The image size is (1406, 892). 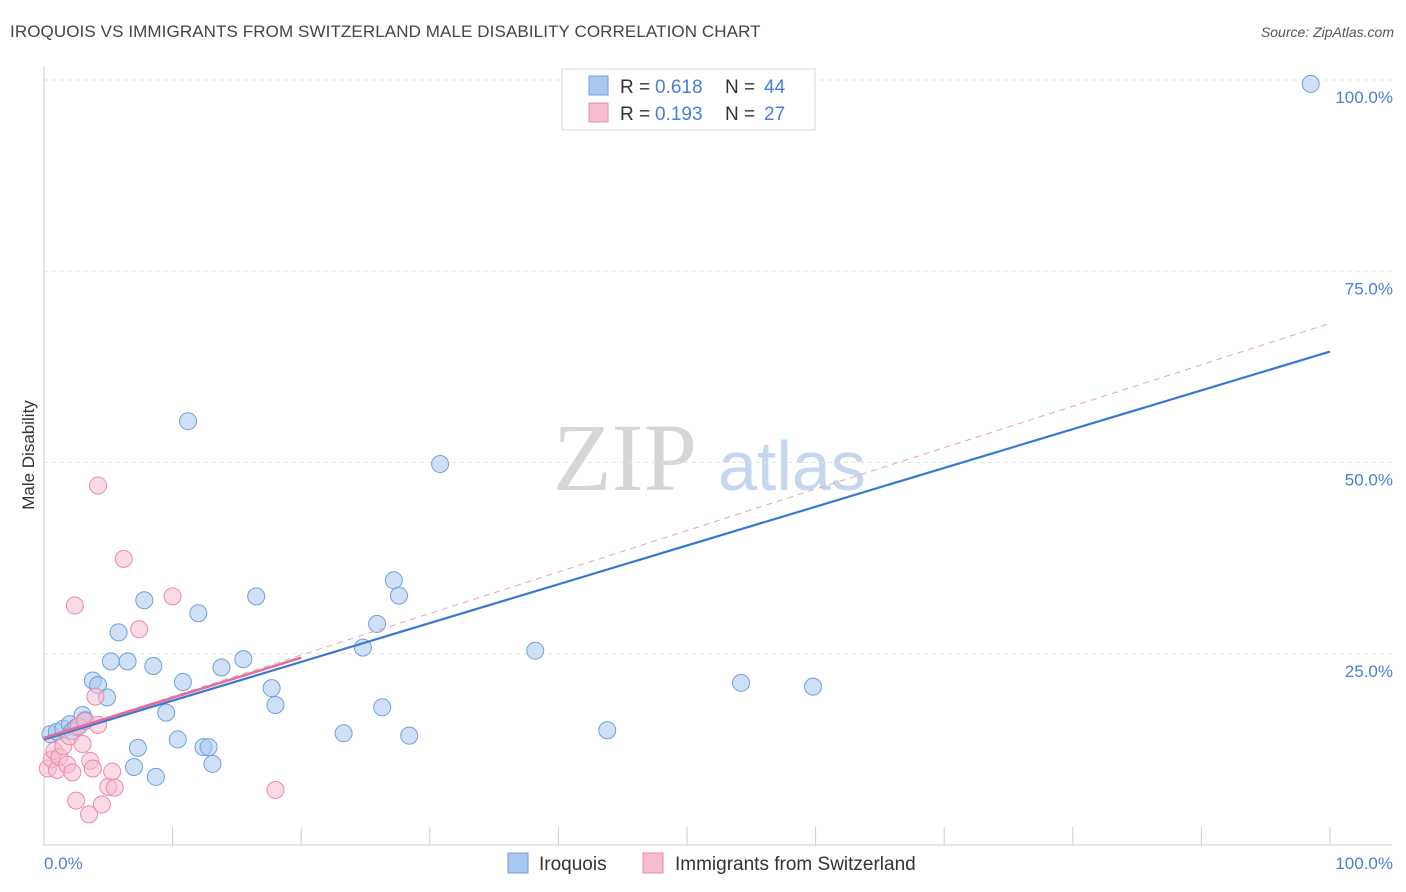 What do you see at coordinates (1327, 32) in the screenshot?
I see `source-credit: Source: ZipAtlas.com` at bounding box center [1327, 32].